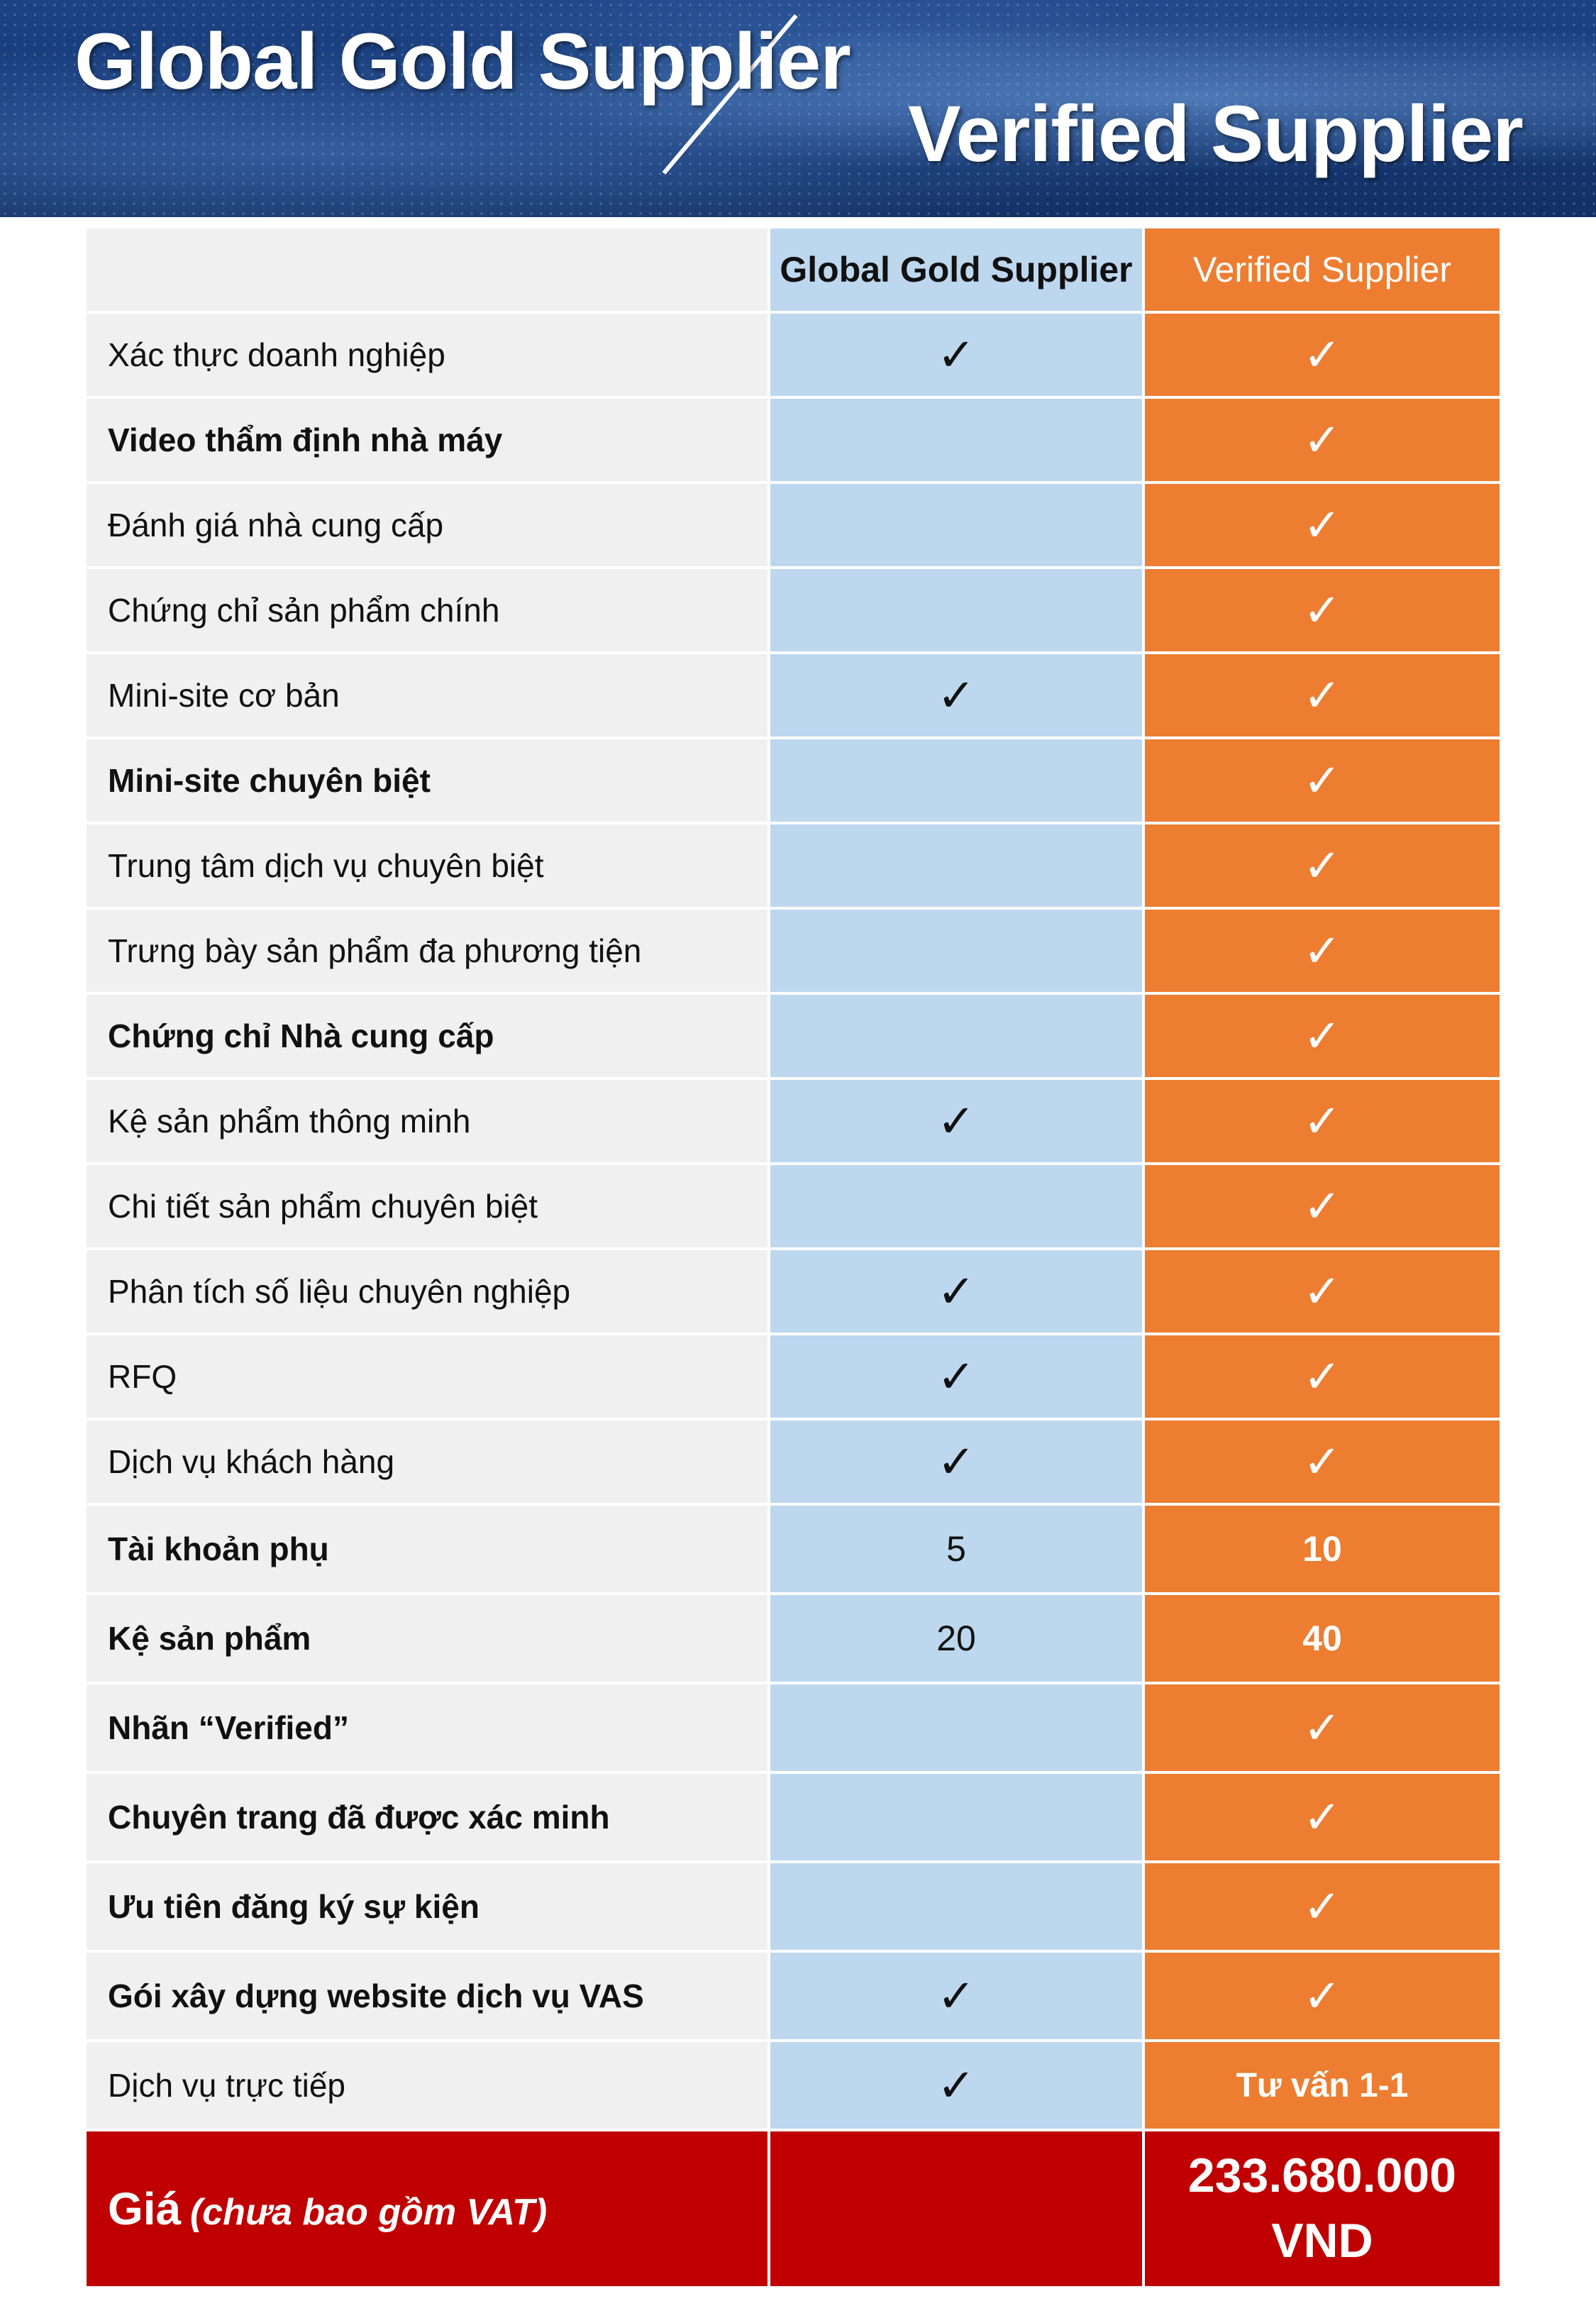 The height and width of the screenshot is (2306, 1596). I want to click on verified-value: 40, so click(1322, 1638).